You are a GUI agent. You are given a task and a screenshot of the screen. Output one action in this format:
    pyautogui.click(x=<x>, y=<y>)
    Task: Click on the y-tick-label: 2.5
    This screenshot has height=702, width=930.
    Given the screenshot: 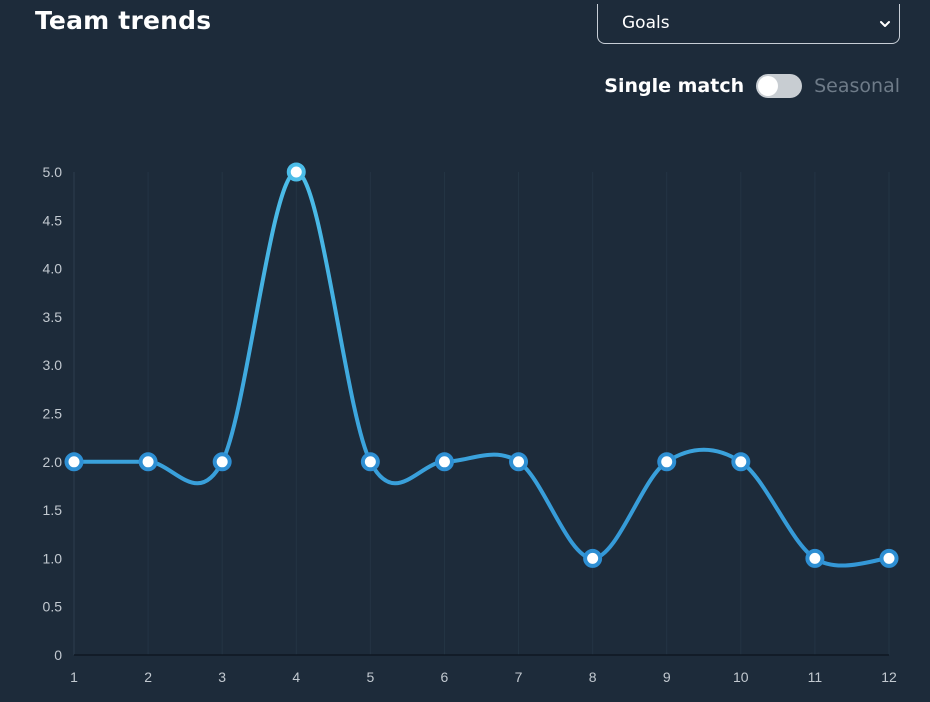 What is the action you would take?
    pyautogui.click(x=53, y=414)
    